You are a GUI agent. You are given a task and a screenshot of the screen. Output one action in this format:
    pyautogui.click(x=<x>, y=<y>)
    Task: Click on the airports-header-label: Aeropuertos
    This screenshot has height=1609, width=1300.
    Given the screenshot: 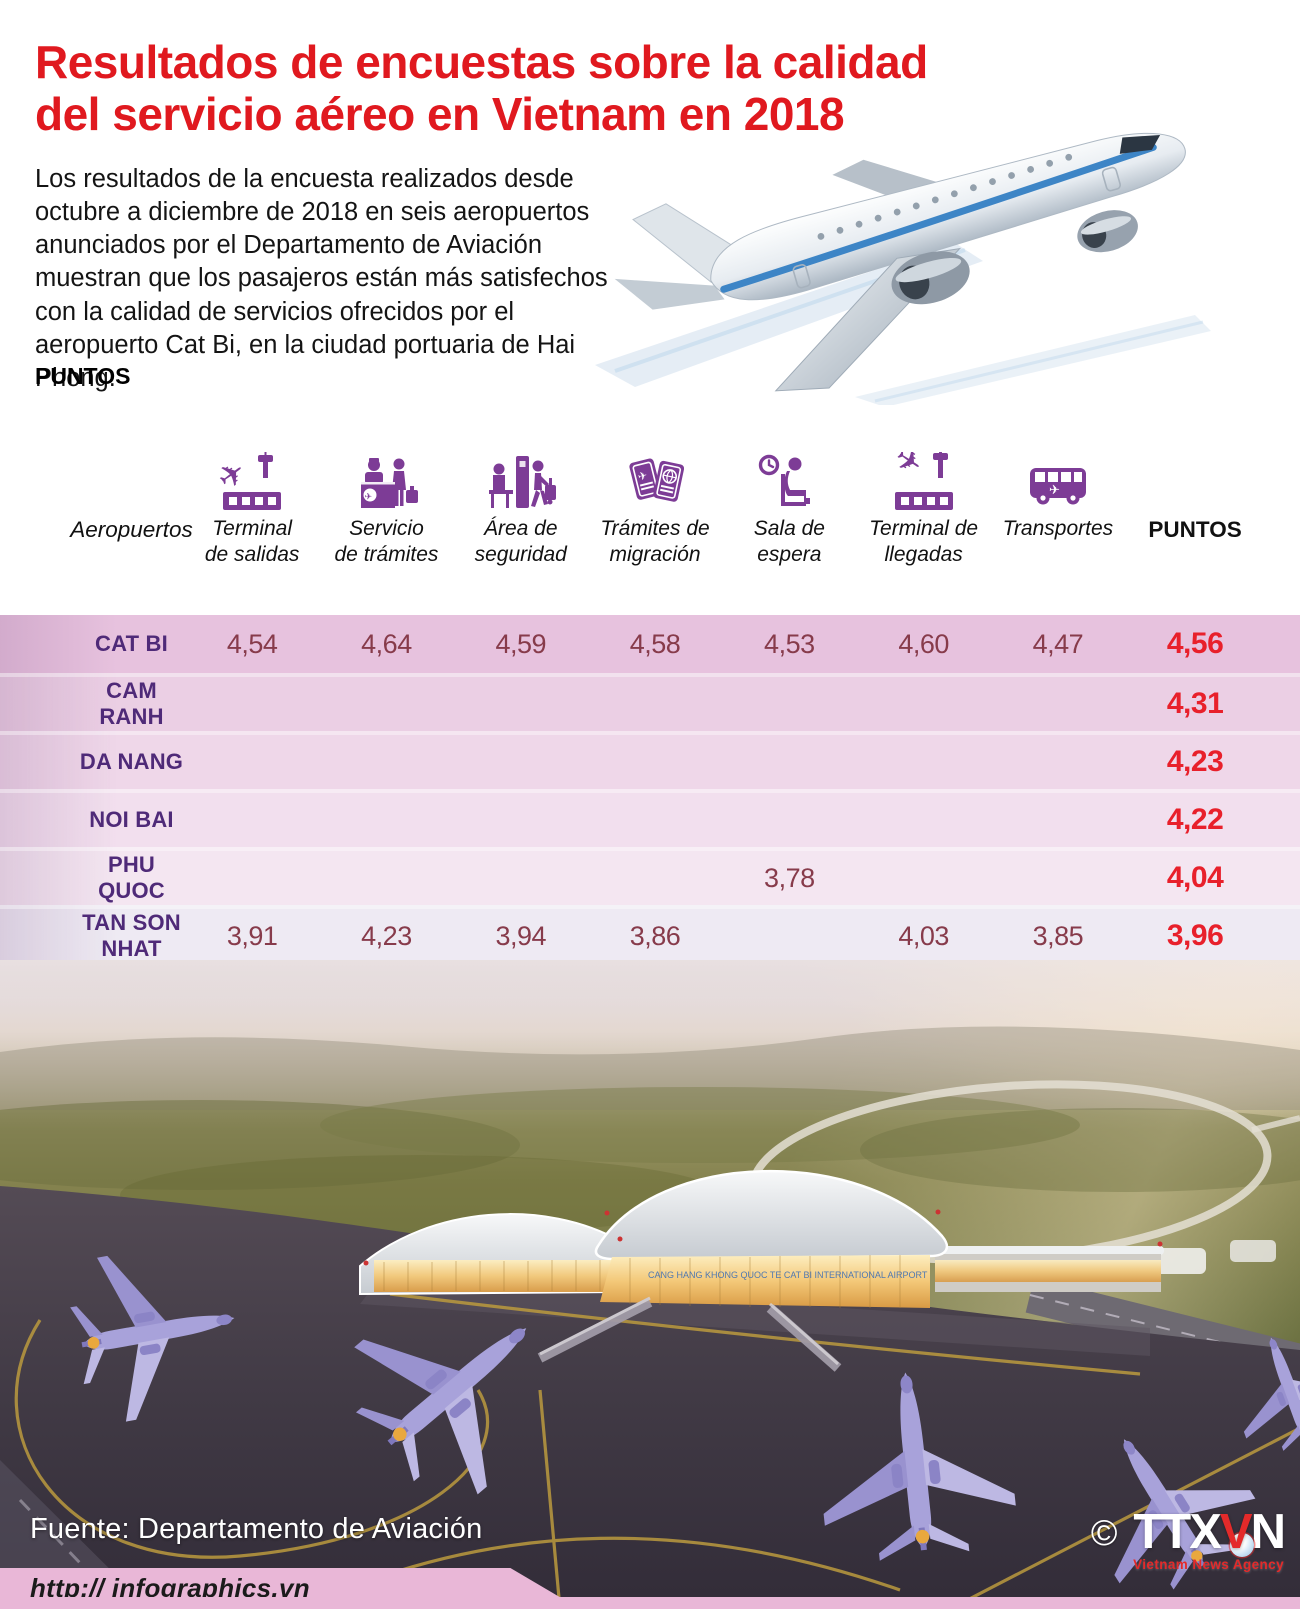 What is the action you would take?
    pyautogui.click(x=131, y=529)
    